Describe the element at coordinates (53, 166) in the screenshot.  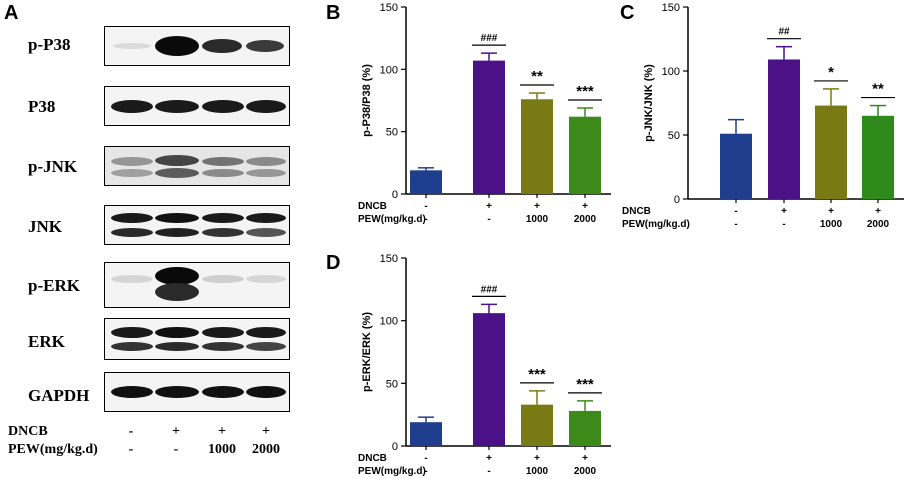
I see `blot-label-p-jnk: p-JNK` at that location.